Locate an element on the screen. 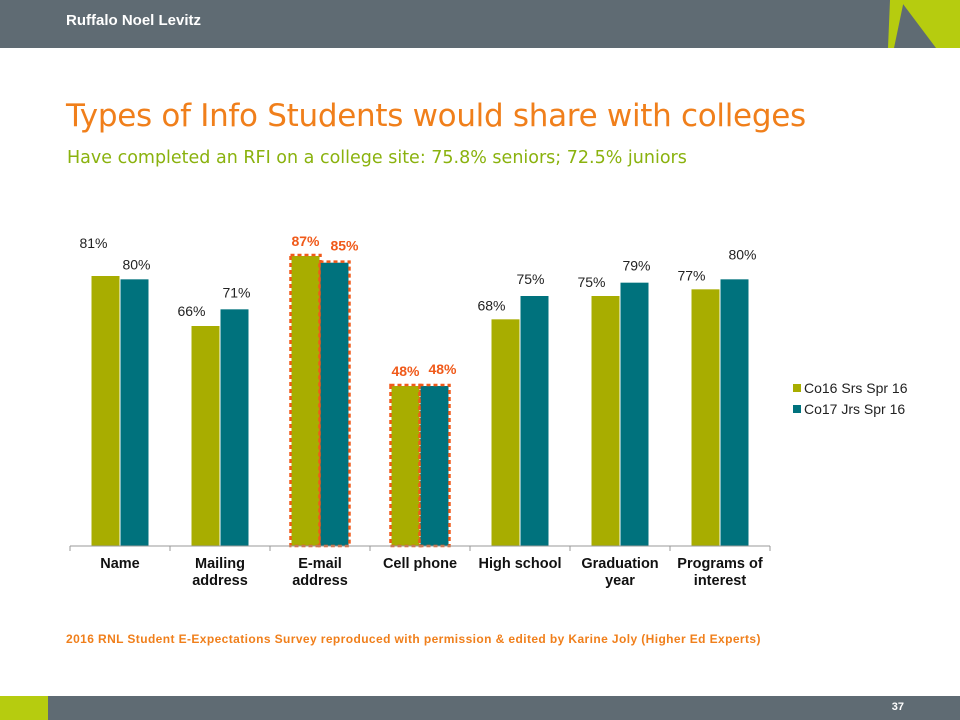  category-label: Name is located at coordinates (120, 564).